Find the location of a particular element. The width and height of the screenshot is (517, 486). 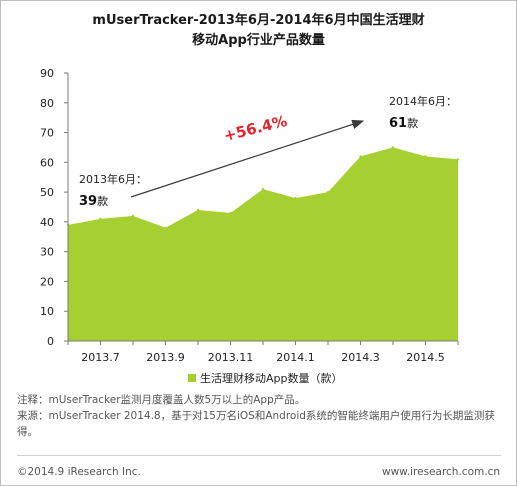

footnote-note: 注释：mUserTracker监测月度覆盖人数5万以上的App产品。 is located at coordinates (161, 400).